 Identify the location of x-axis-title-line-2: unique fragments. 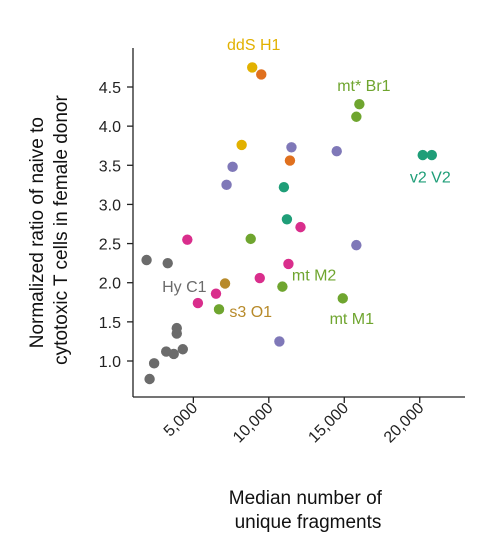
(308, 522).